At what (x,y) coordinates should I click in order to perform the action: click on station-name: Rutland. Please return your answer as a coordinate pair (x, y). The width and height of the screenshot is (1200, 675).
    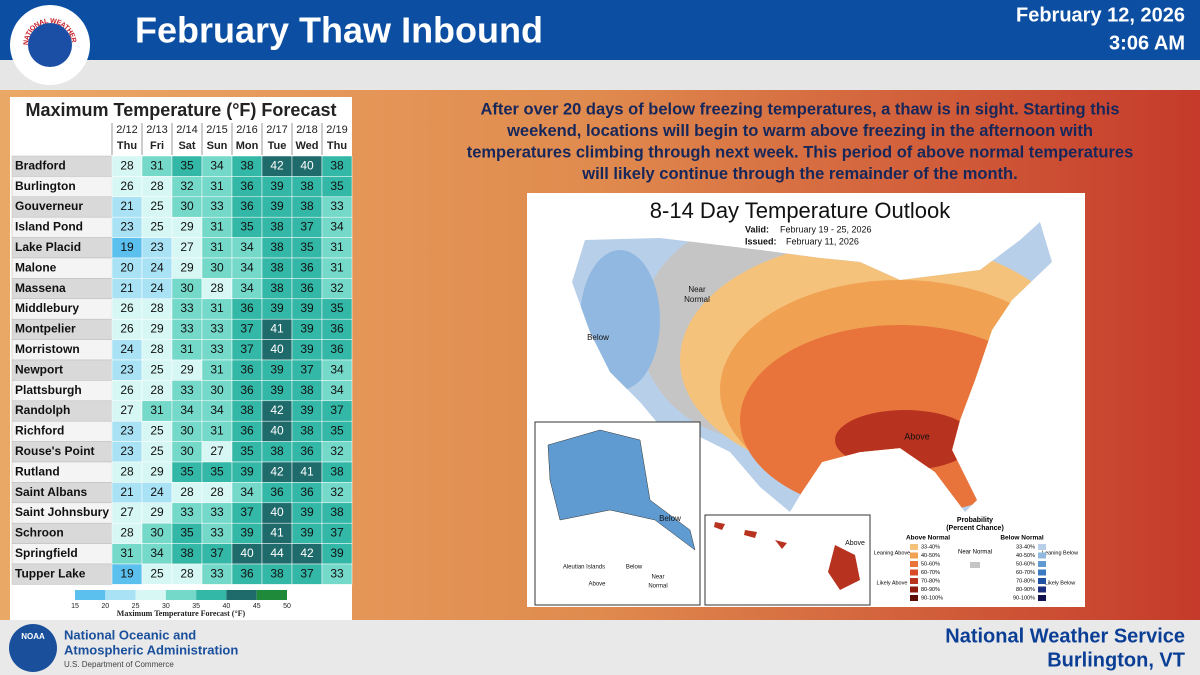
    Looking at the image, I should click on (37, 471).